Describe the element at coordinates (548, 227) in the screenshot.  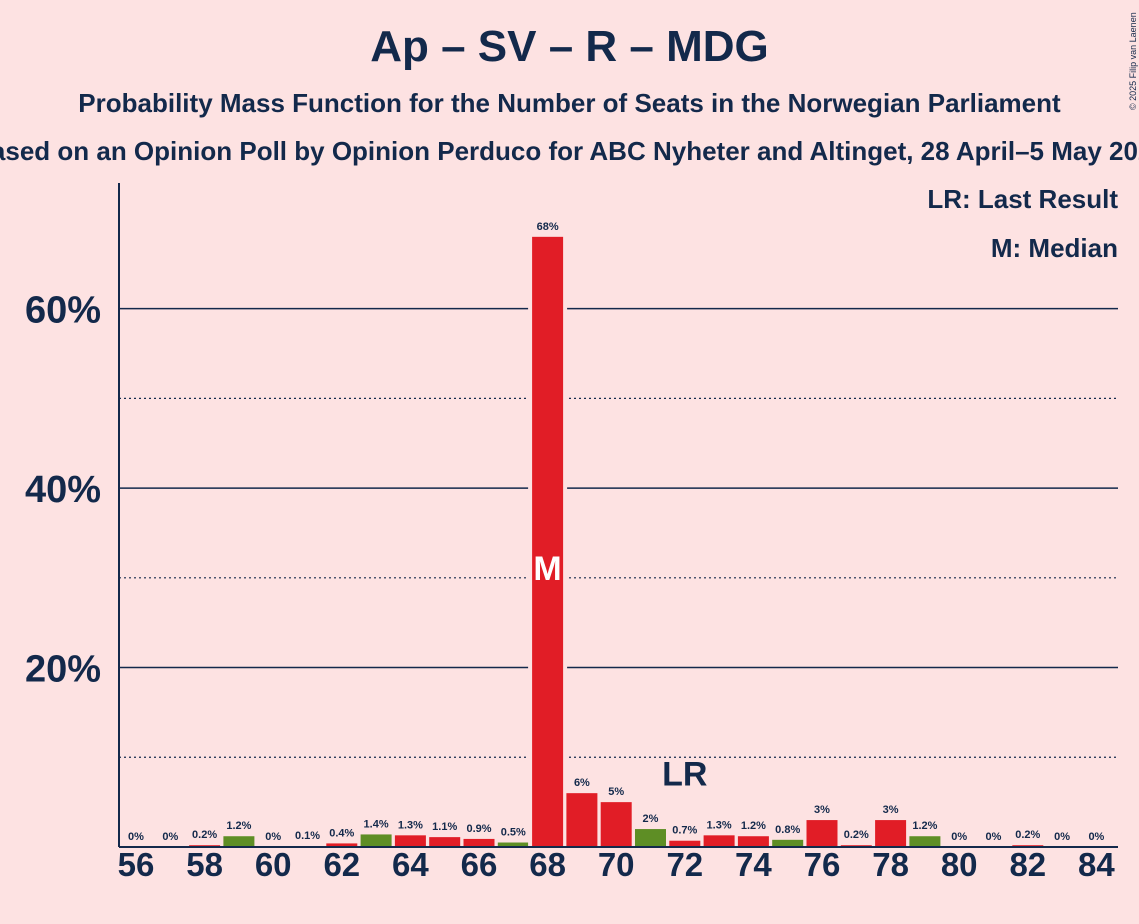
I see `value-label-seat-68: 68%` at that location.